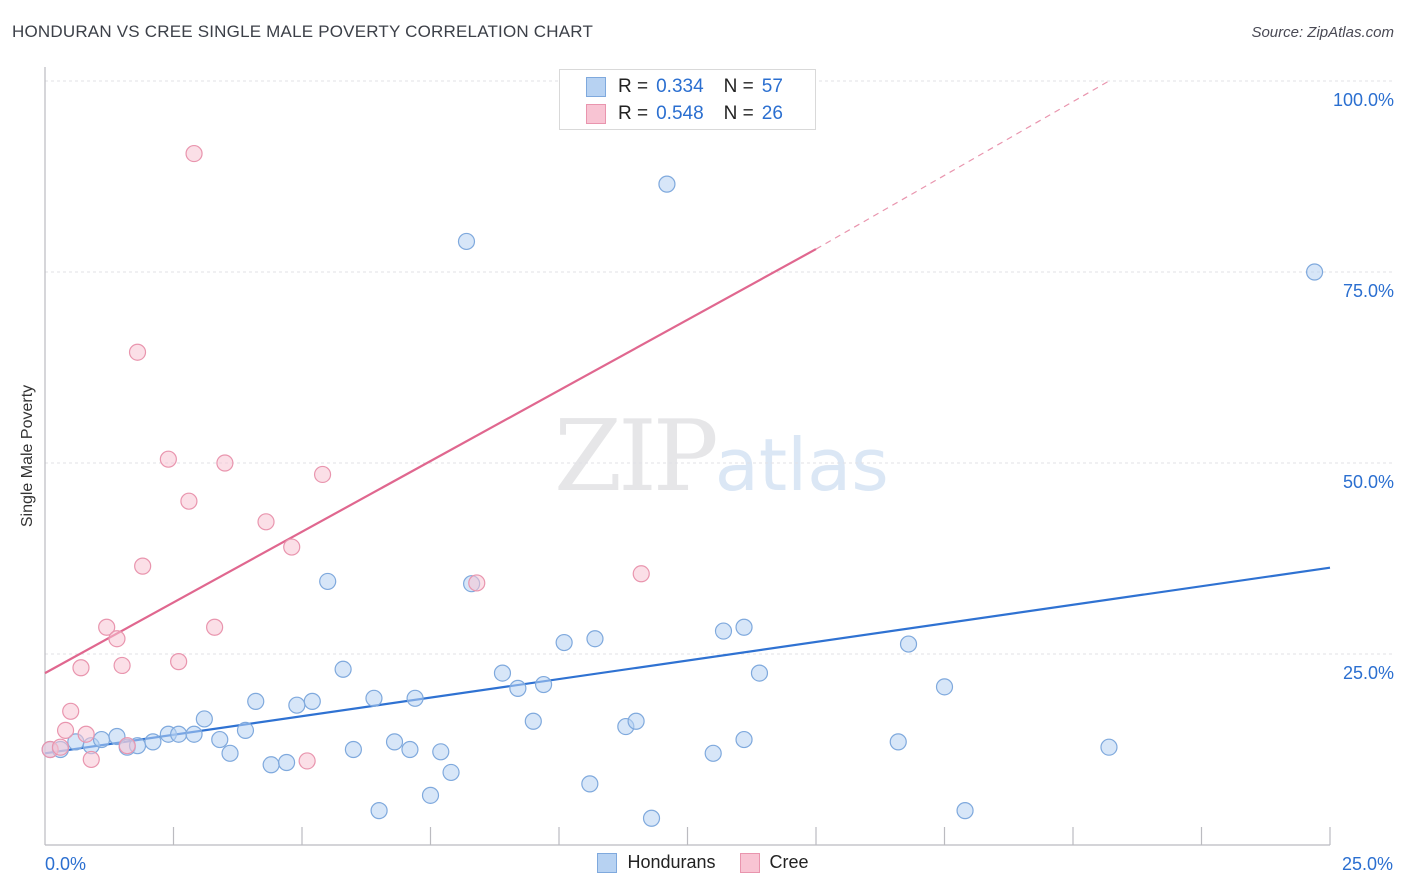 This screenshot has width=1406, height=892. Describe the element at coordinates (1322, 32) in the screenshot. I see `source-credit: Source: ZipAtlas.com` at that location.